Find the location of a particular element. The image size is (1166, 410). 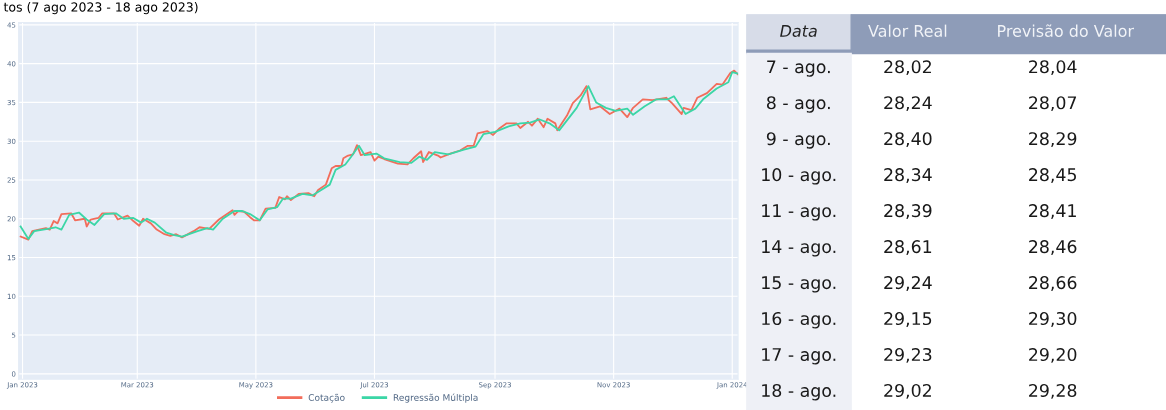

category-label: 11 - ago. is located at coordinates (799, 212).